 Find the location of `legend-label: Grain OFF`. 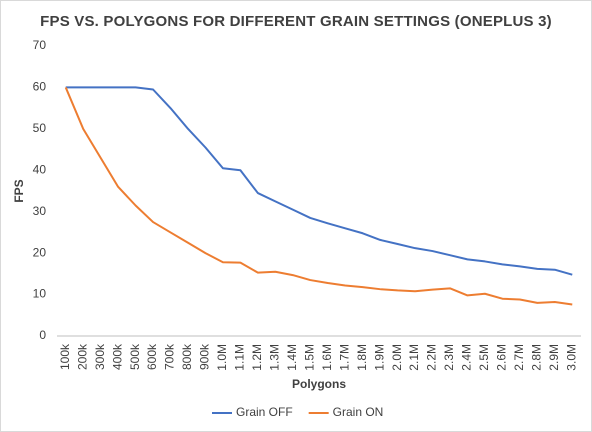

legend-label: Grain OFF is located at coordinates (264, 412).